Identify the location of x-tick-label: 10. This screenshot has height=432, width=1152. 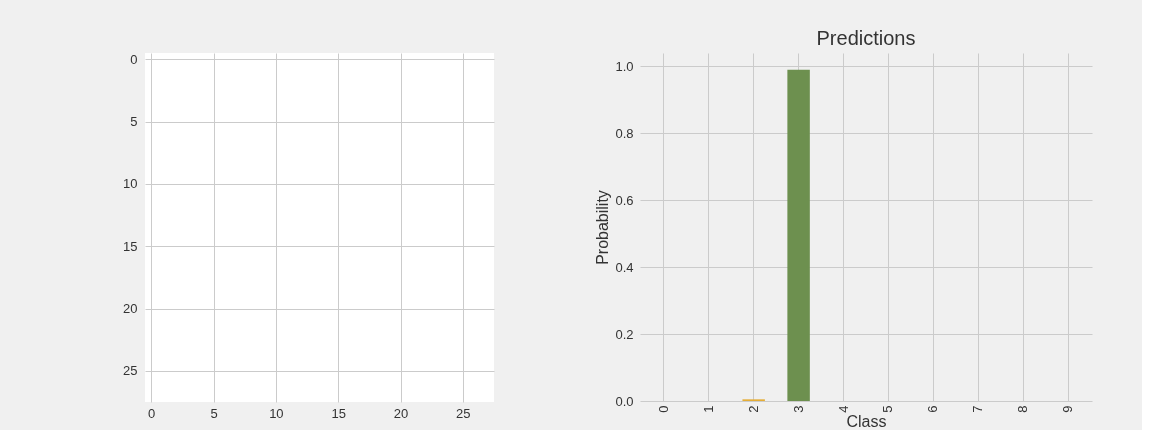
(276, 413).